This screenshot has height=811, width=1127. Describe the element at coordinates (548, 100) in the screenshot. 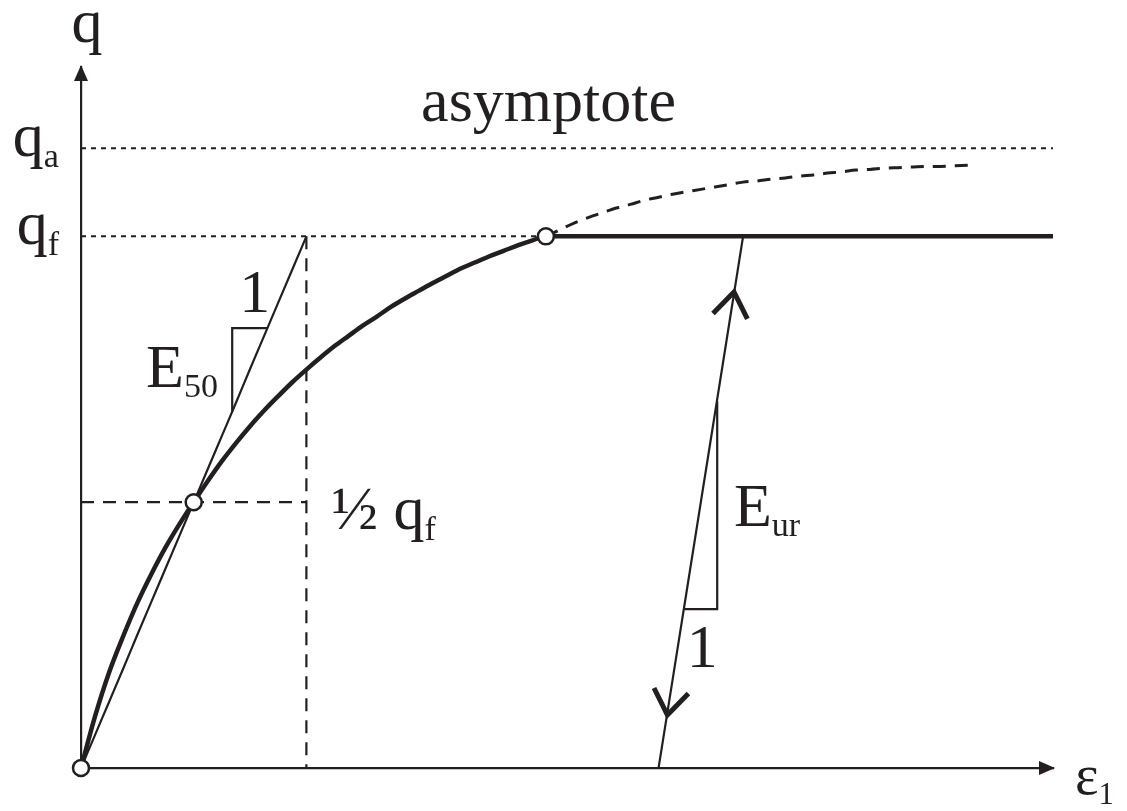

I see `text: asymptote` at that location.